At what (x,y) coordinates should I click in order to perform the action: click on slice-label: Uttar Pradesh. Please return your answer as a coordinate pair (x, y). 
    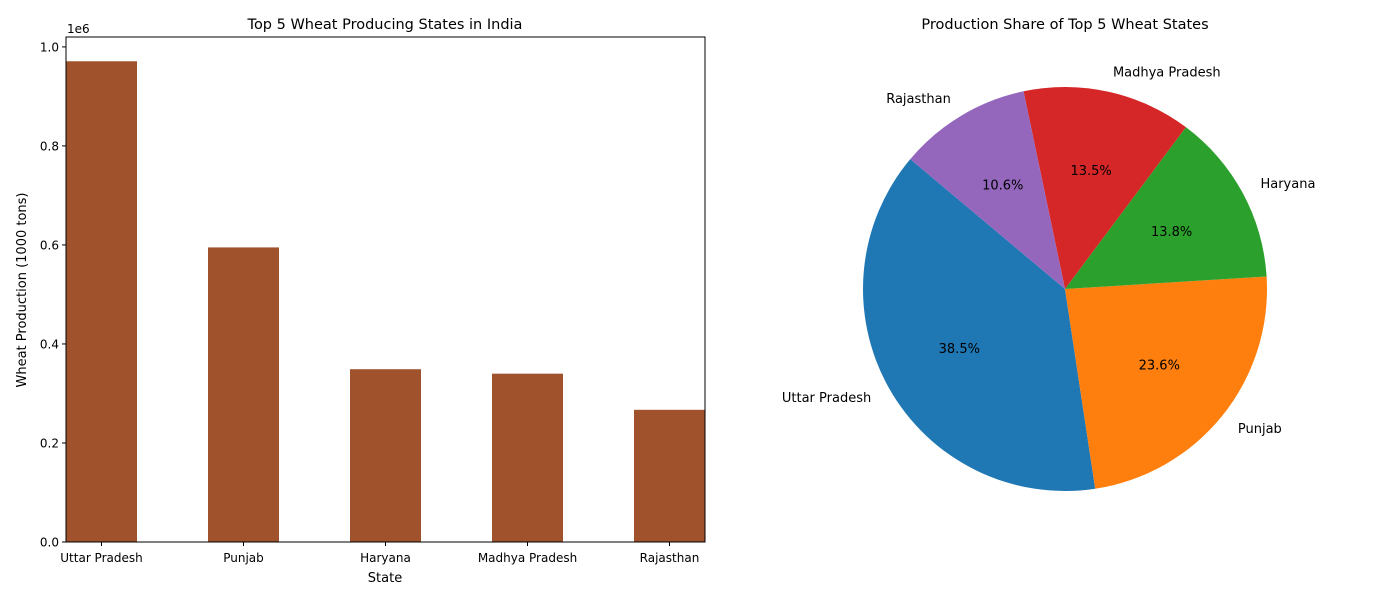
    Looking at the image, I should click on (826, 398).